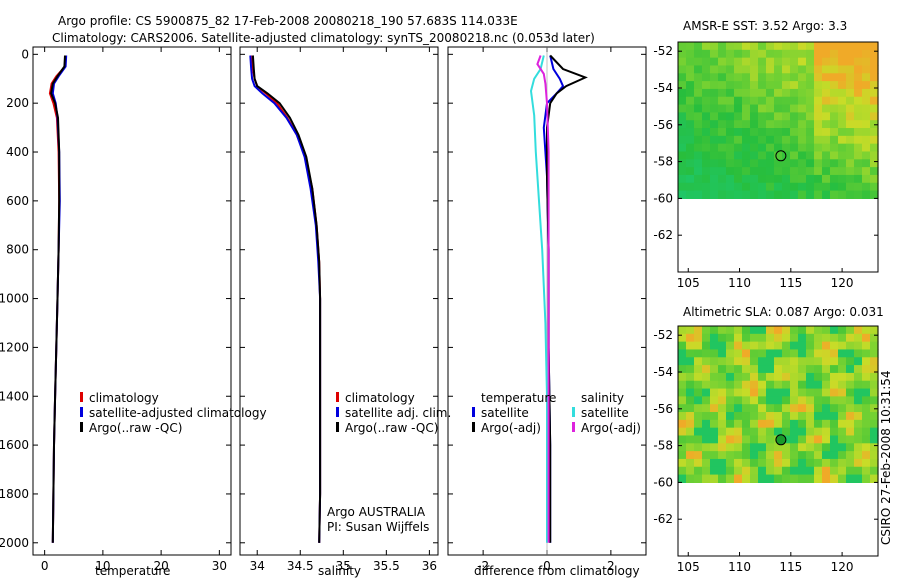 This screenshot has height=580, width=900. I want to click on depth-tick-label: 1800, so click(14, 494).